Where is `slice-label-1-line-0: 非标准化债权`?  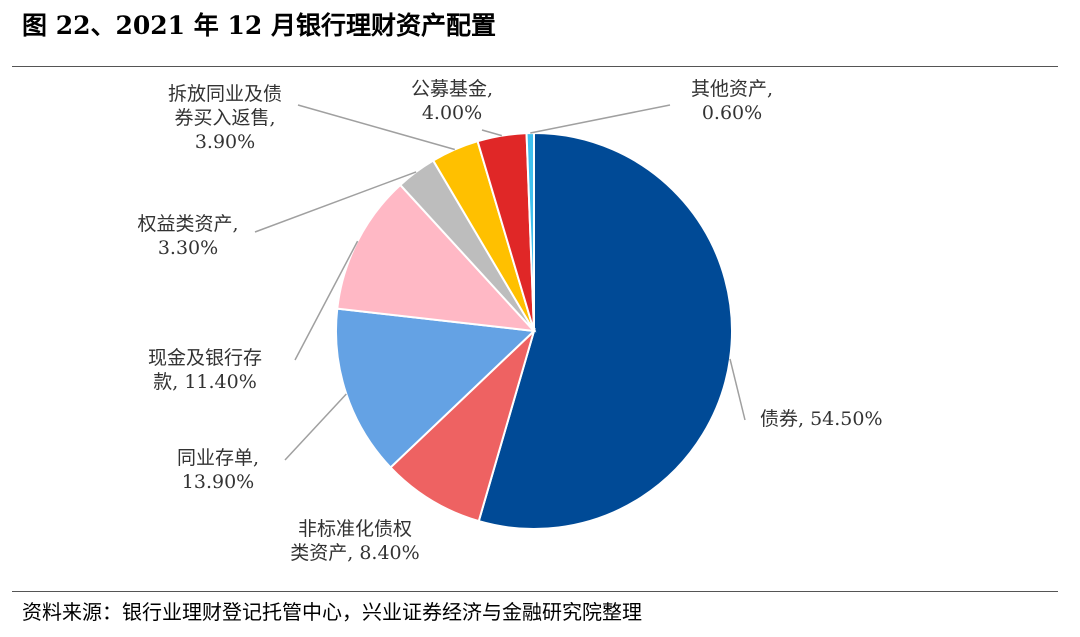 slice-label-1-line-0: 非标准化债权 is located at coordinates (355, 529).